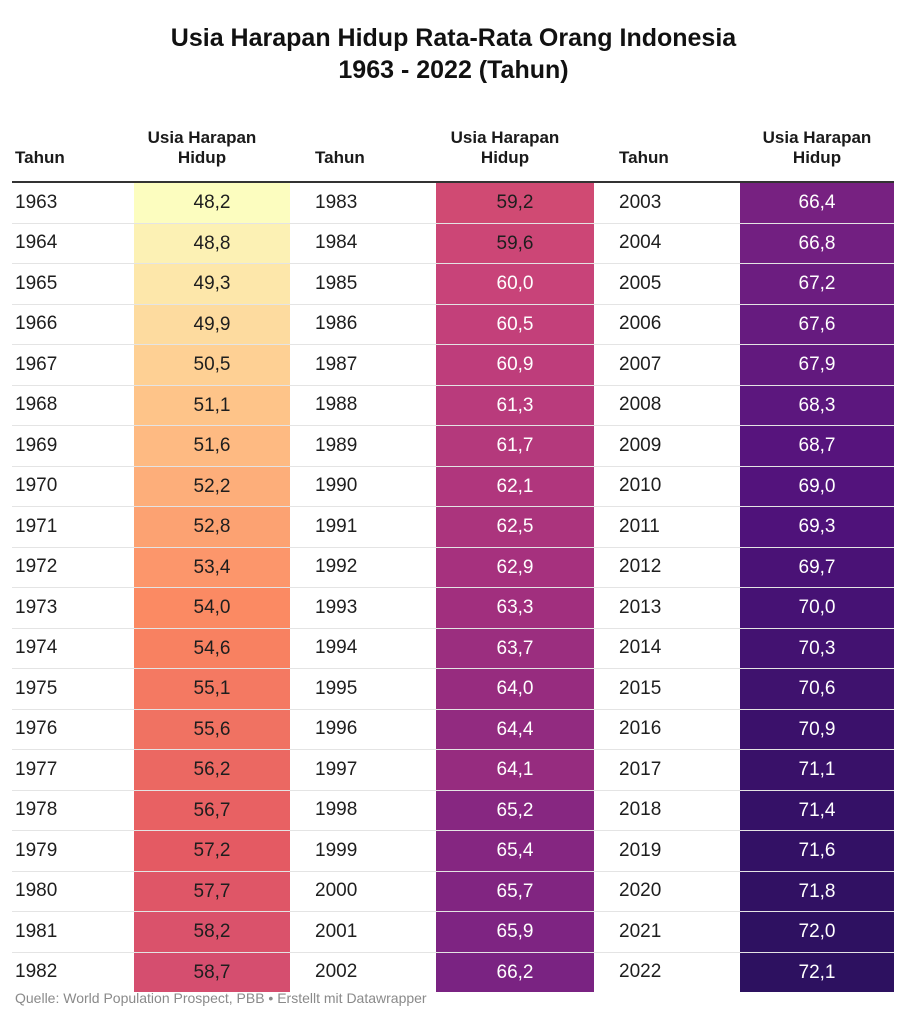 This screenshot has width=907, height=1024. Describe the element at coordinates (678, 284) in the screenshot. I see `year-cell: 2005` at that location.